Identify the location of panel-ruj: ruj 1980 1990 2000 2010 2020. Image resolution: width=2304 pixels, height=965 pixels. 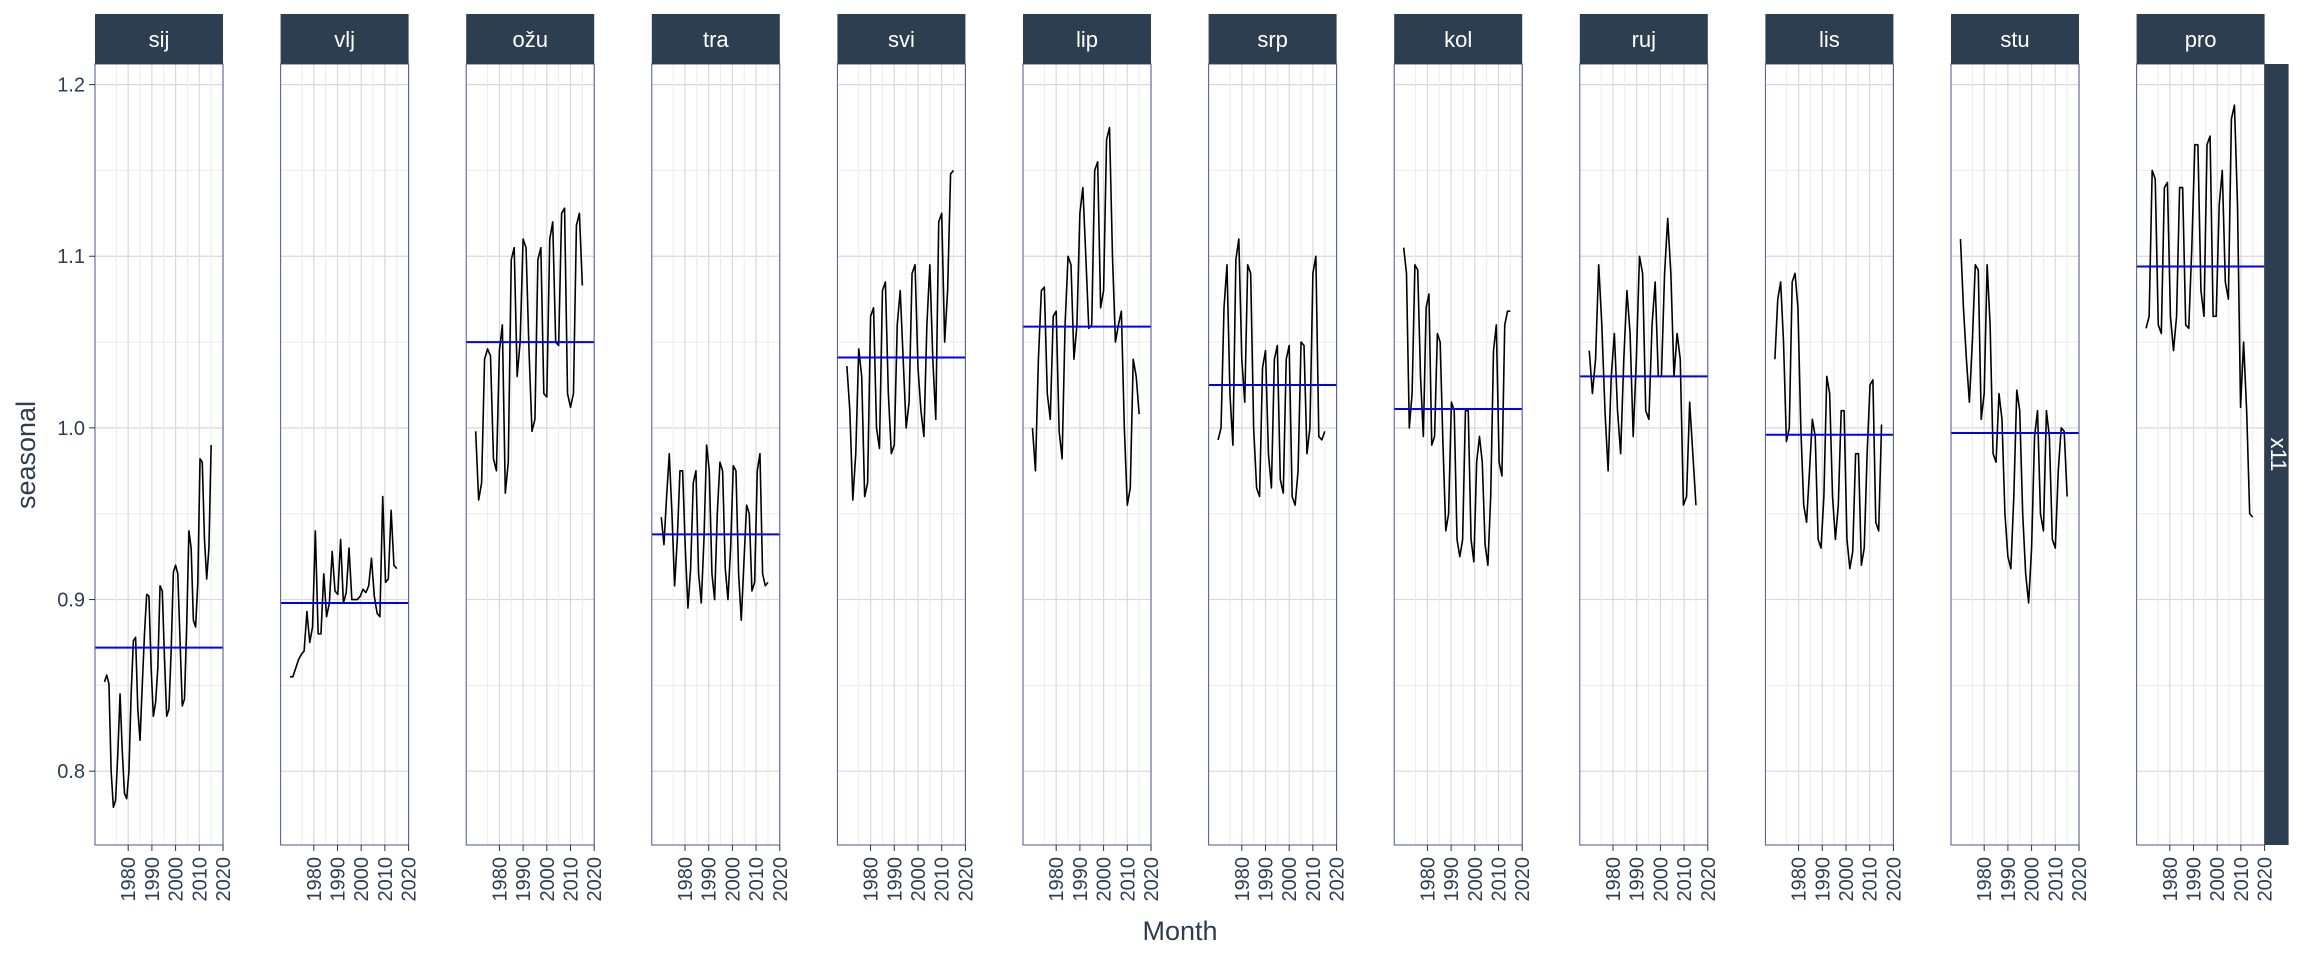
(1649, 458).